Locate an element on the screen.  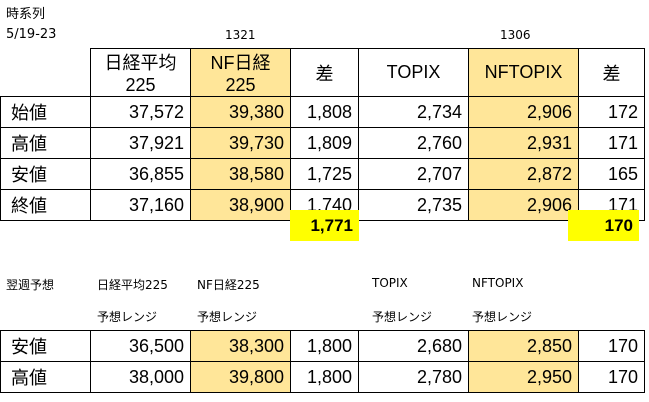
cell-nf-nikkei: 38,580 is located at coordinates (240, 174).